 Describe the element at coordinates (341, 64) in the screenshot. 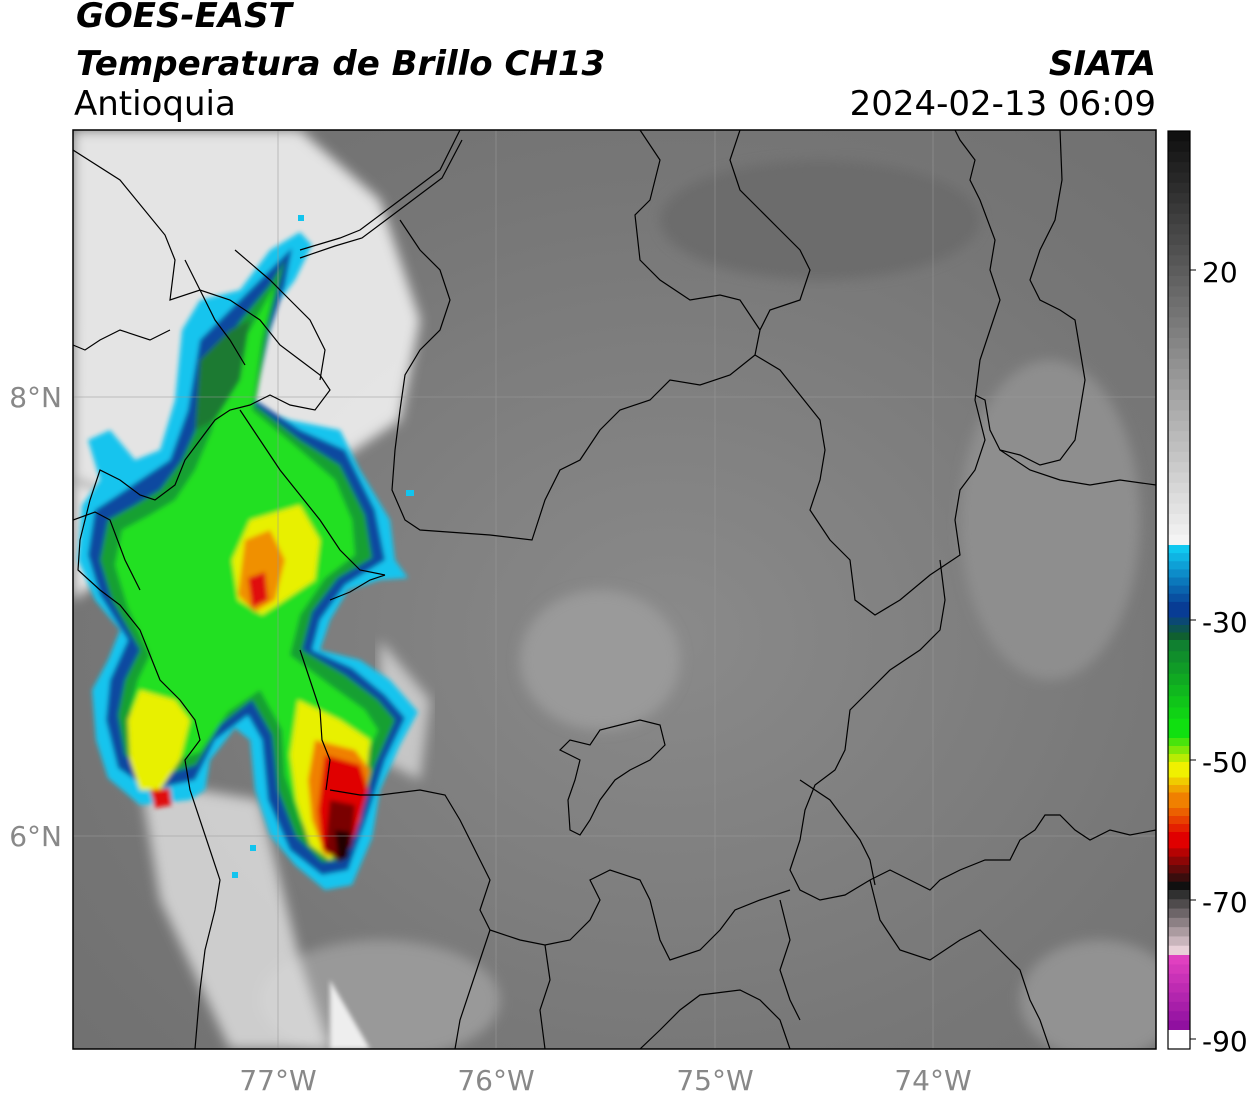

I see `product-title: Temperatura de Brillo CH13` at that location.